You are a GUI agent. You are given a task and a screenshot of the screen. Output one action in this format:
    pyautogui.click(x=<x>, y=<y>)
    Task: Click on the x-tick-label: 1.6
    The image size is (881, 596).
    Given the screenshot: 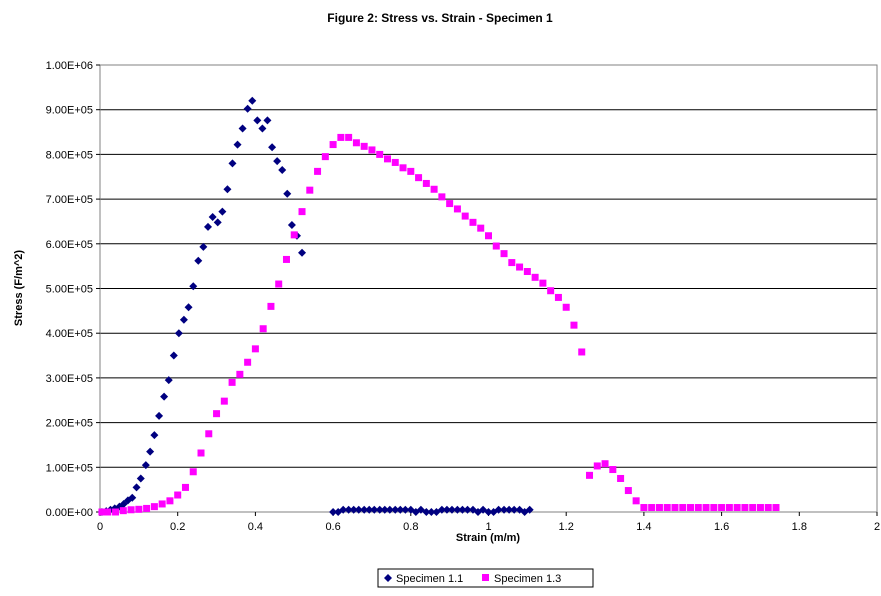 What is the action you would take?
    pyautogui.click(x=721, y=527)
    